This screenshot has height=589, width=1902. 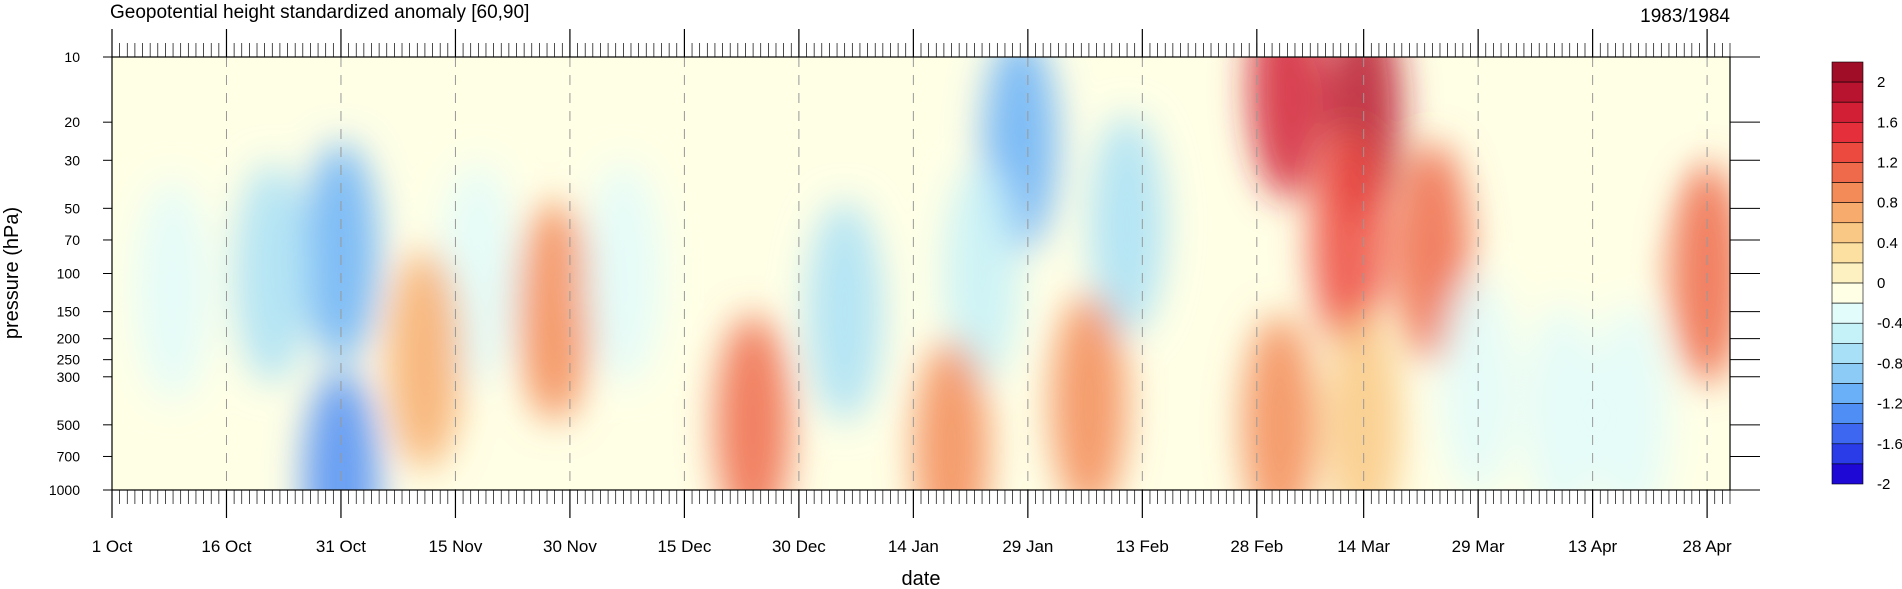 What do you see at coordinates (69, 377) in the screenshot?
I see `y-tick-label-300: 300` at bounding box center [69, 377].